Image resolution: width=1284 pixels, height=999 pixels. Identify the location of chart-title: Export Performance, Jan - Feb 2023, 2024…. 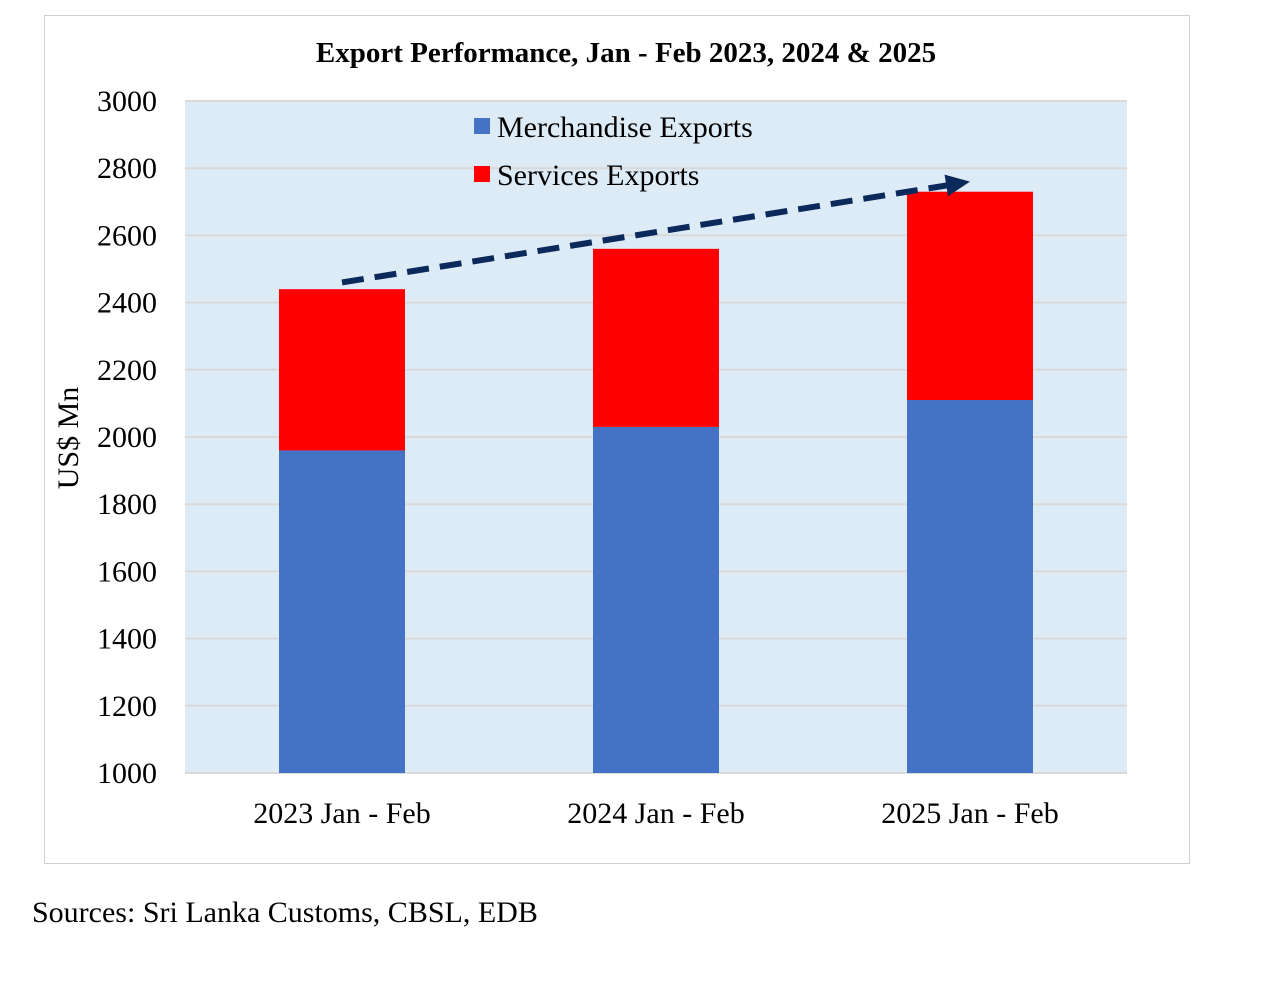
(626, 53).